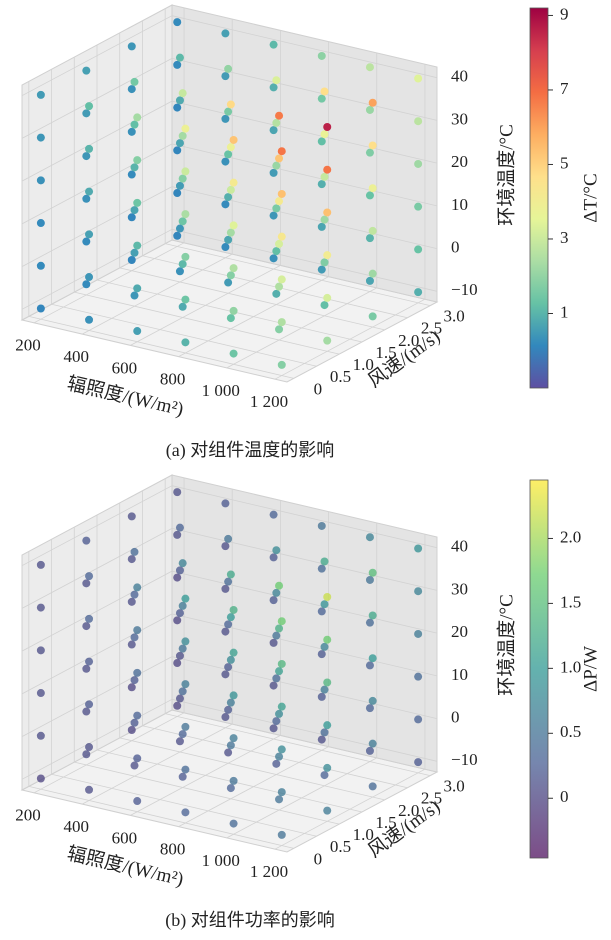  I want to click on colorbar, so click(539, 198).